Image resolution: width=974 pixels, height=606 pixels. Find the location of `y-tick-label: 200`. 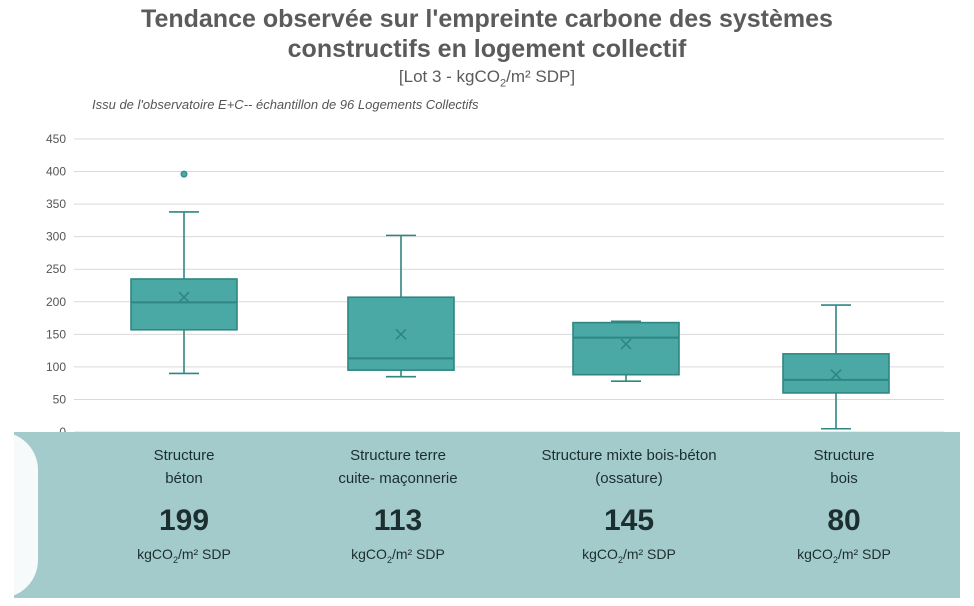

y-tick-label: 200 is located at coordinates (56, 302).